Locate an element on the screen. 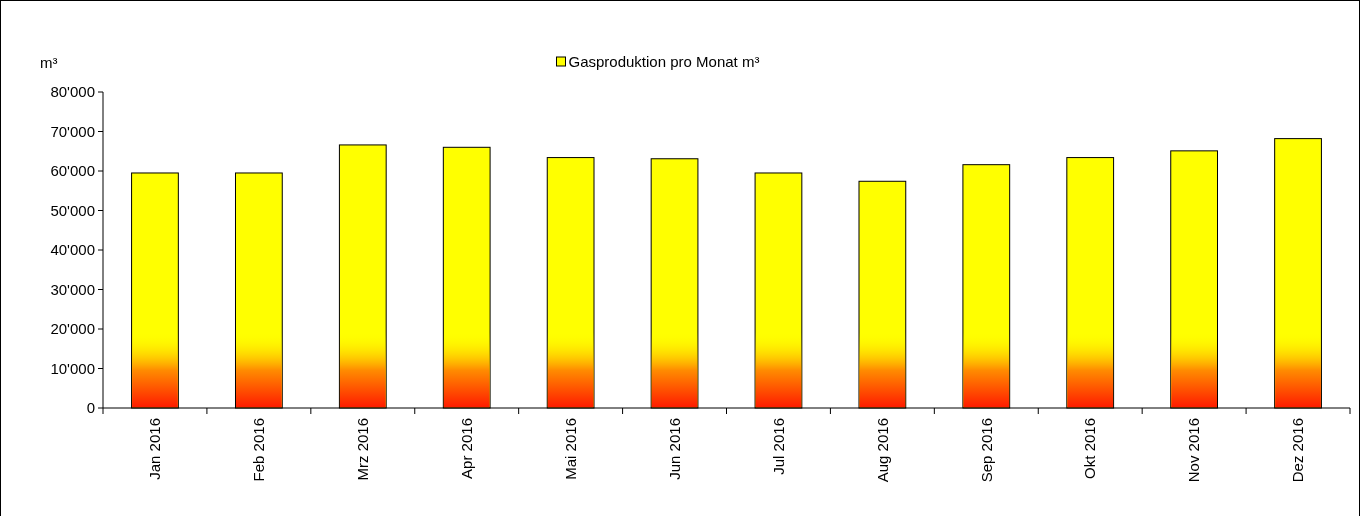  x-tick-label: Feb 2016 is located at coordinates (259, 450).